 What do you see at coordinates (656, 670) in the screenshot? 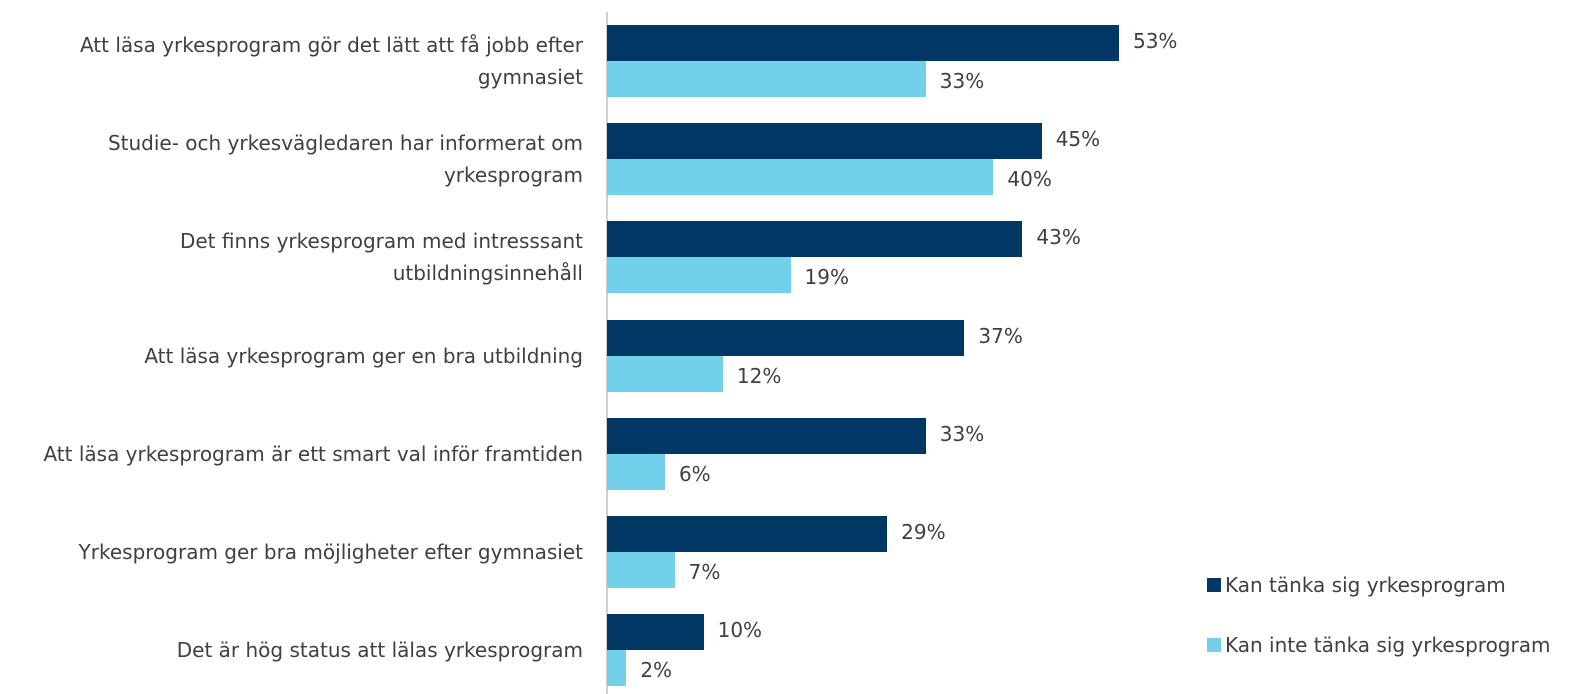
I see `value-label: 2%` at bounding box center [656, 670].